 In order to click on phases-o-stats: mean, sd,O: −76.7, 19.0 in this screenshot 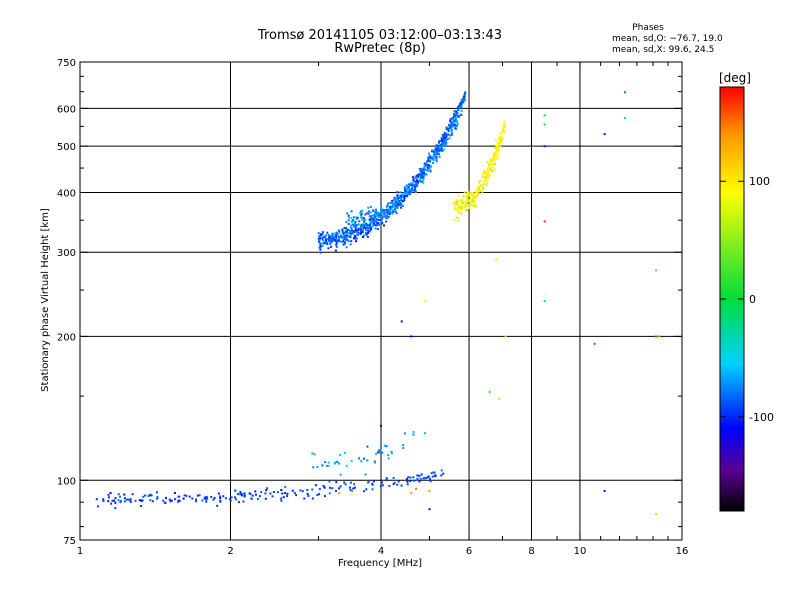, I will do `click(667, 39)`.